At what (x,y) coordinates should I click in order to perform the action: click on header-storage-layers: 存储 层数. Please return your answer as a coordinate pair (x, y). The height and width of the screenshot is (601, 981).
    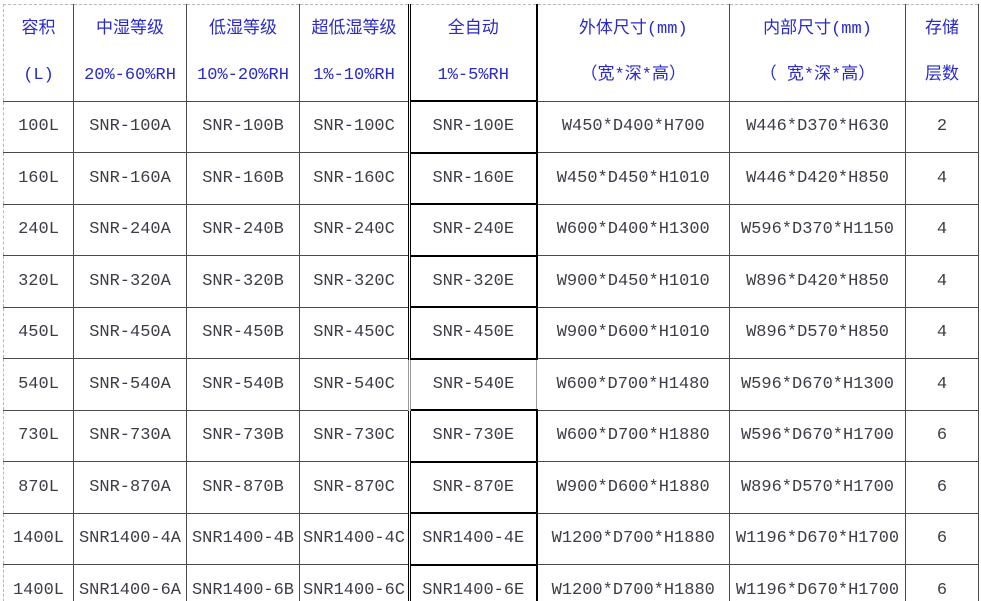
    Looking at the image, I should click on (942, 53).